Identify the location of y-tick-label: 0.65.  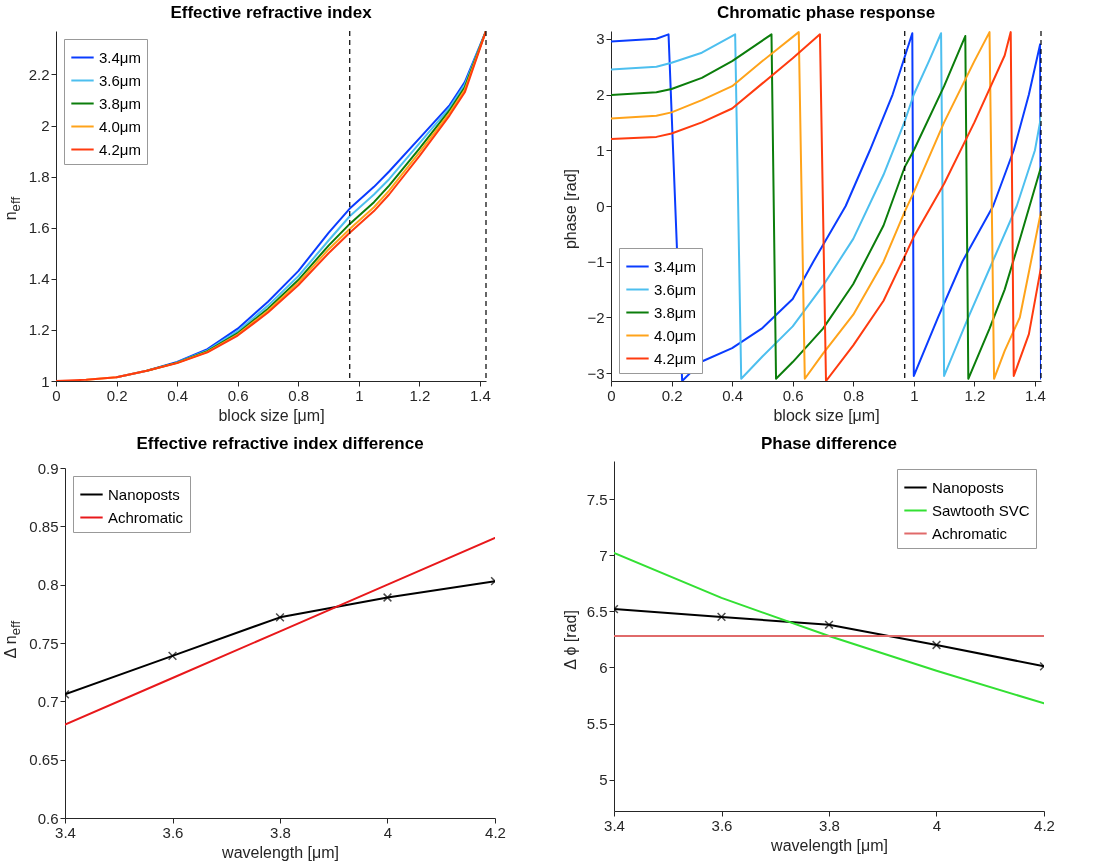
(44, 760).